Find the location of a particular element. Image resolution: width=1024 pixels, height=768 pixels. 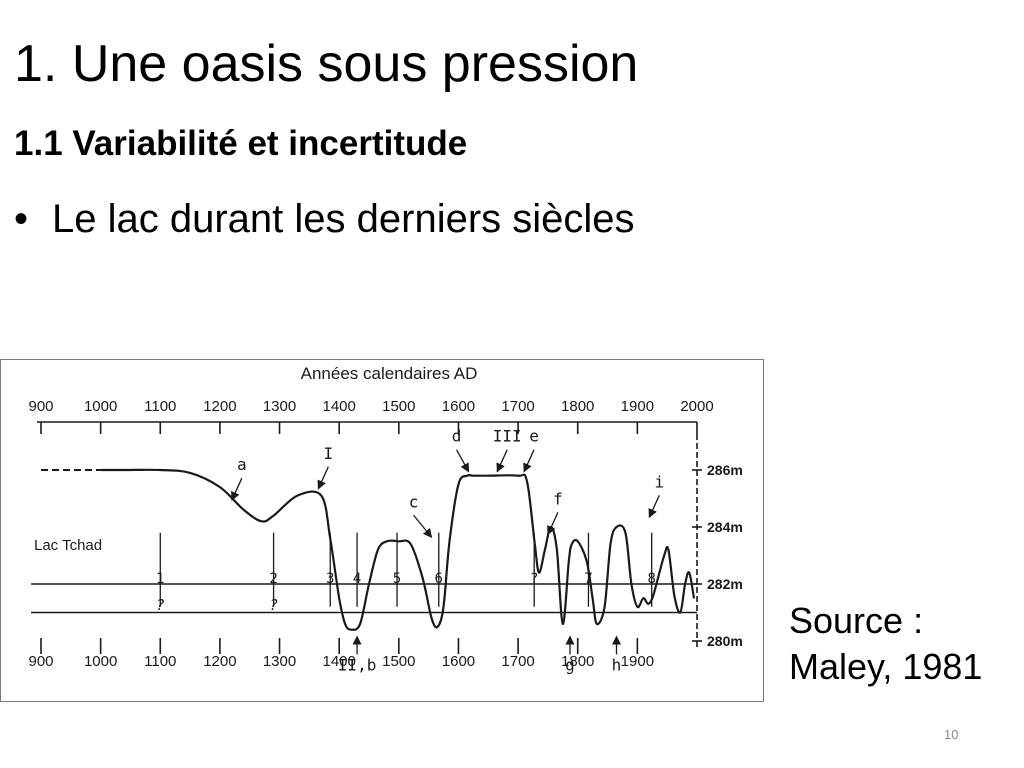

top-tick-label: 1200 is located at coordinates (219, 406).